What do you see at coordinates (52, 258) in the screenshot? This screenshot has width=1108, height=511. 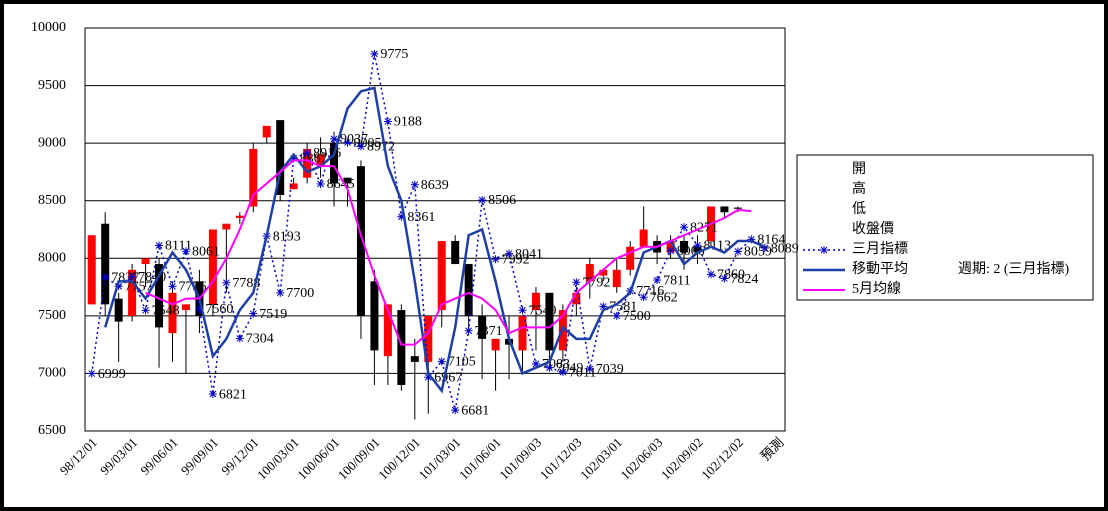 I see `y-tick-label: 8000` at bounding box center [52, 258].